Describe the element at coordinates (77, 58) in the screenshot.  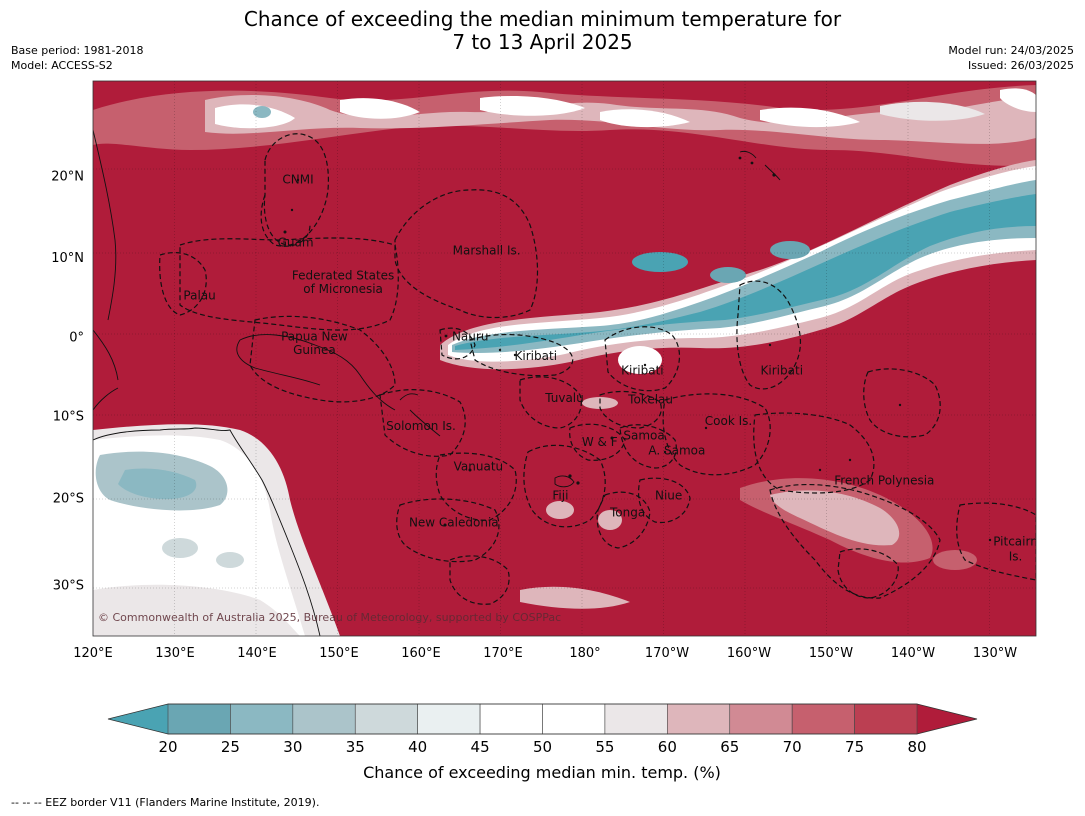
I see `meta-left: Base period: 1981-2018 Model: ACCESS-S2` at that location.